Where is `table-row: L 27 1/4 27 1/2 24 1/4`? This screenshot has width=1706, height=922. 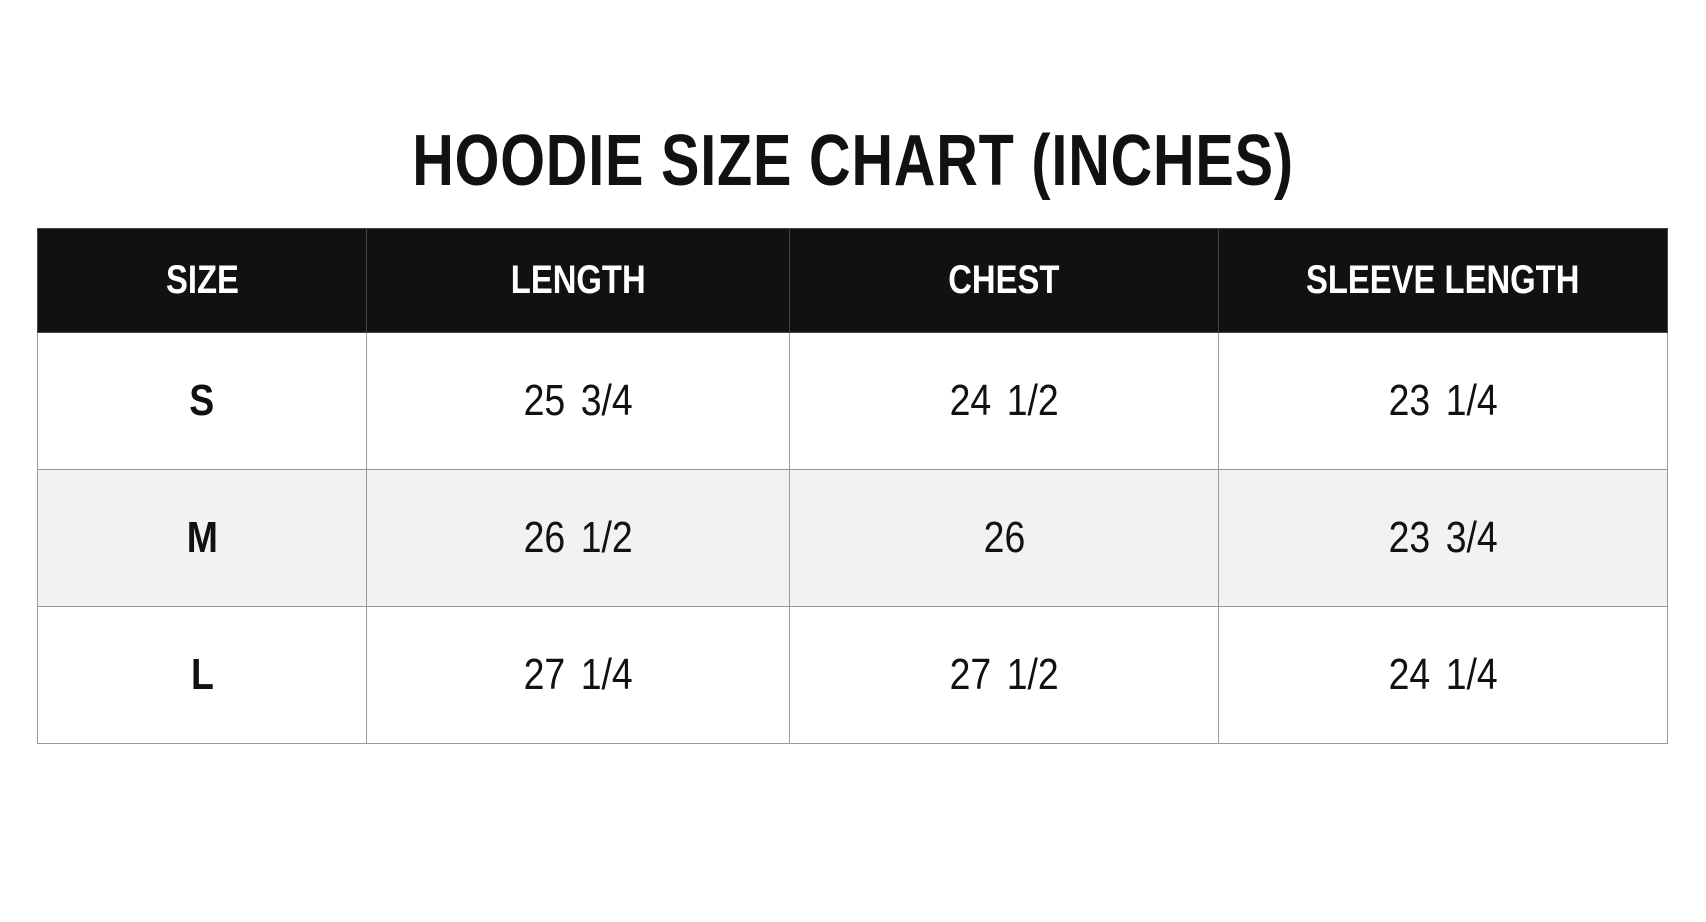 table-row: L 27 1/4 27 1/2 24 1/4 is located at coordinates (852, 675).